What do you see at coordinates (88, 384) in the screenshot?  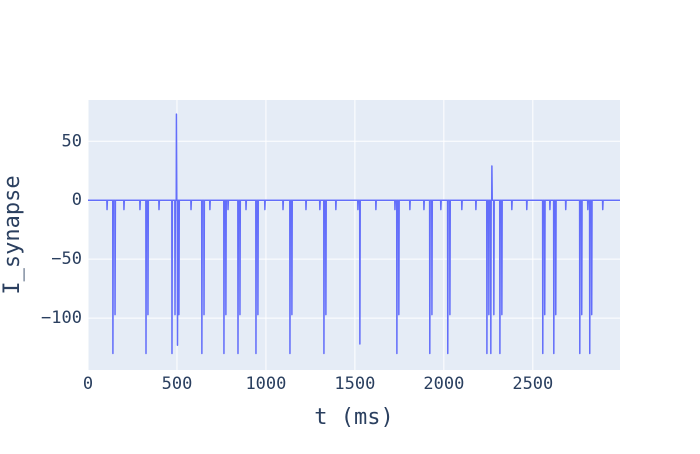 I see `x-tick-label: 0` at bounding box center [88, 384].